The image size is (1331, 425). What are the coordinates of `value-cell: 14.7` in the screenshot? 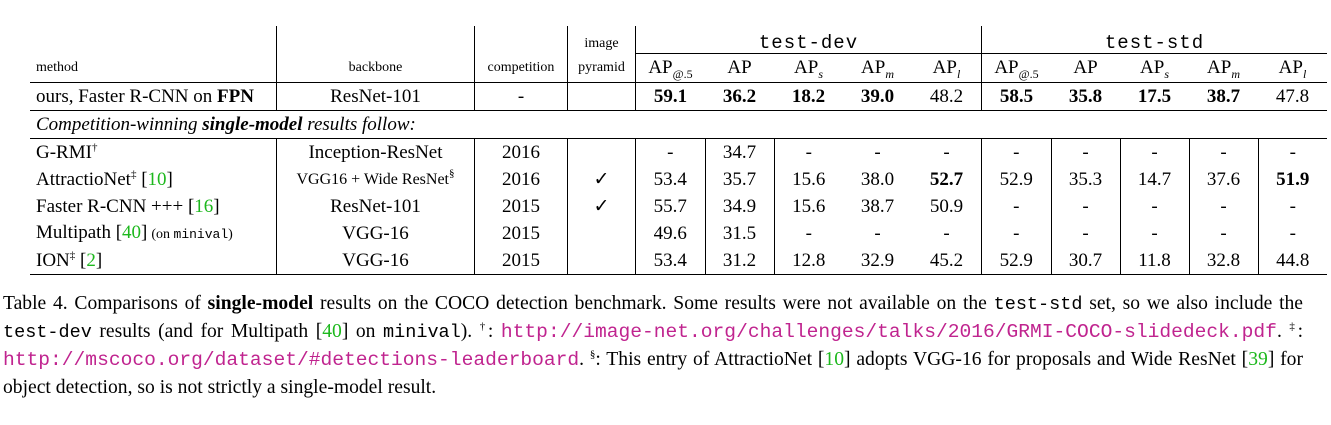 It's located at (1155, 179).